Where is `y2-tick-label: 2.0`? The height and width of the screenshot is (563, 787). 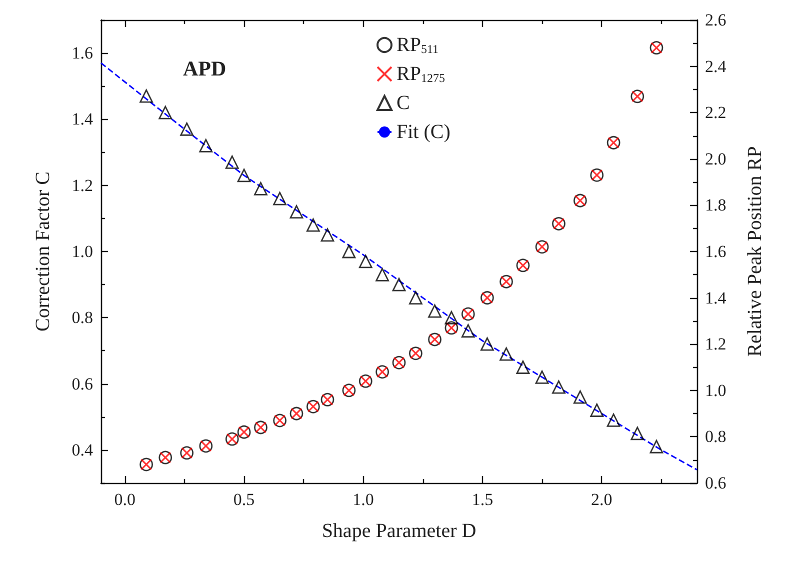
y2-tick-label: 2.0 is located at coordinates (715, 158).